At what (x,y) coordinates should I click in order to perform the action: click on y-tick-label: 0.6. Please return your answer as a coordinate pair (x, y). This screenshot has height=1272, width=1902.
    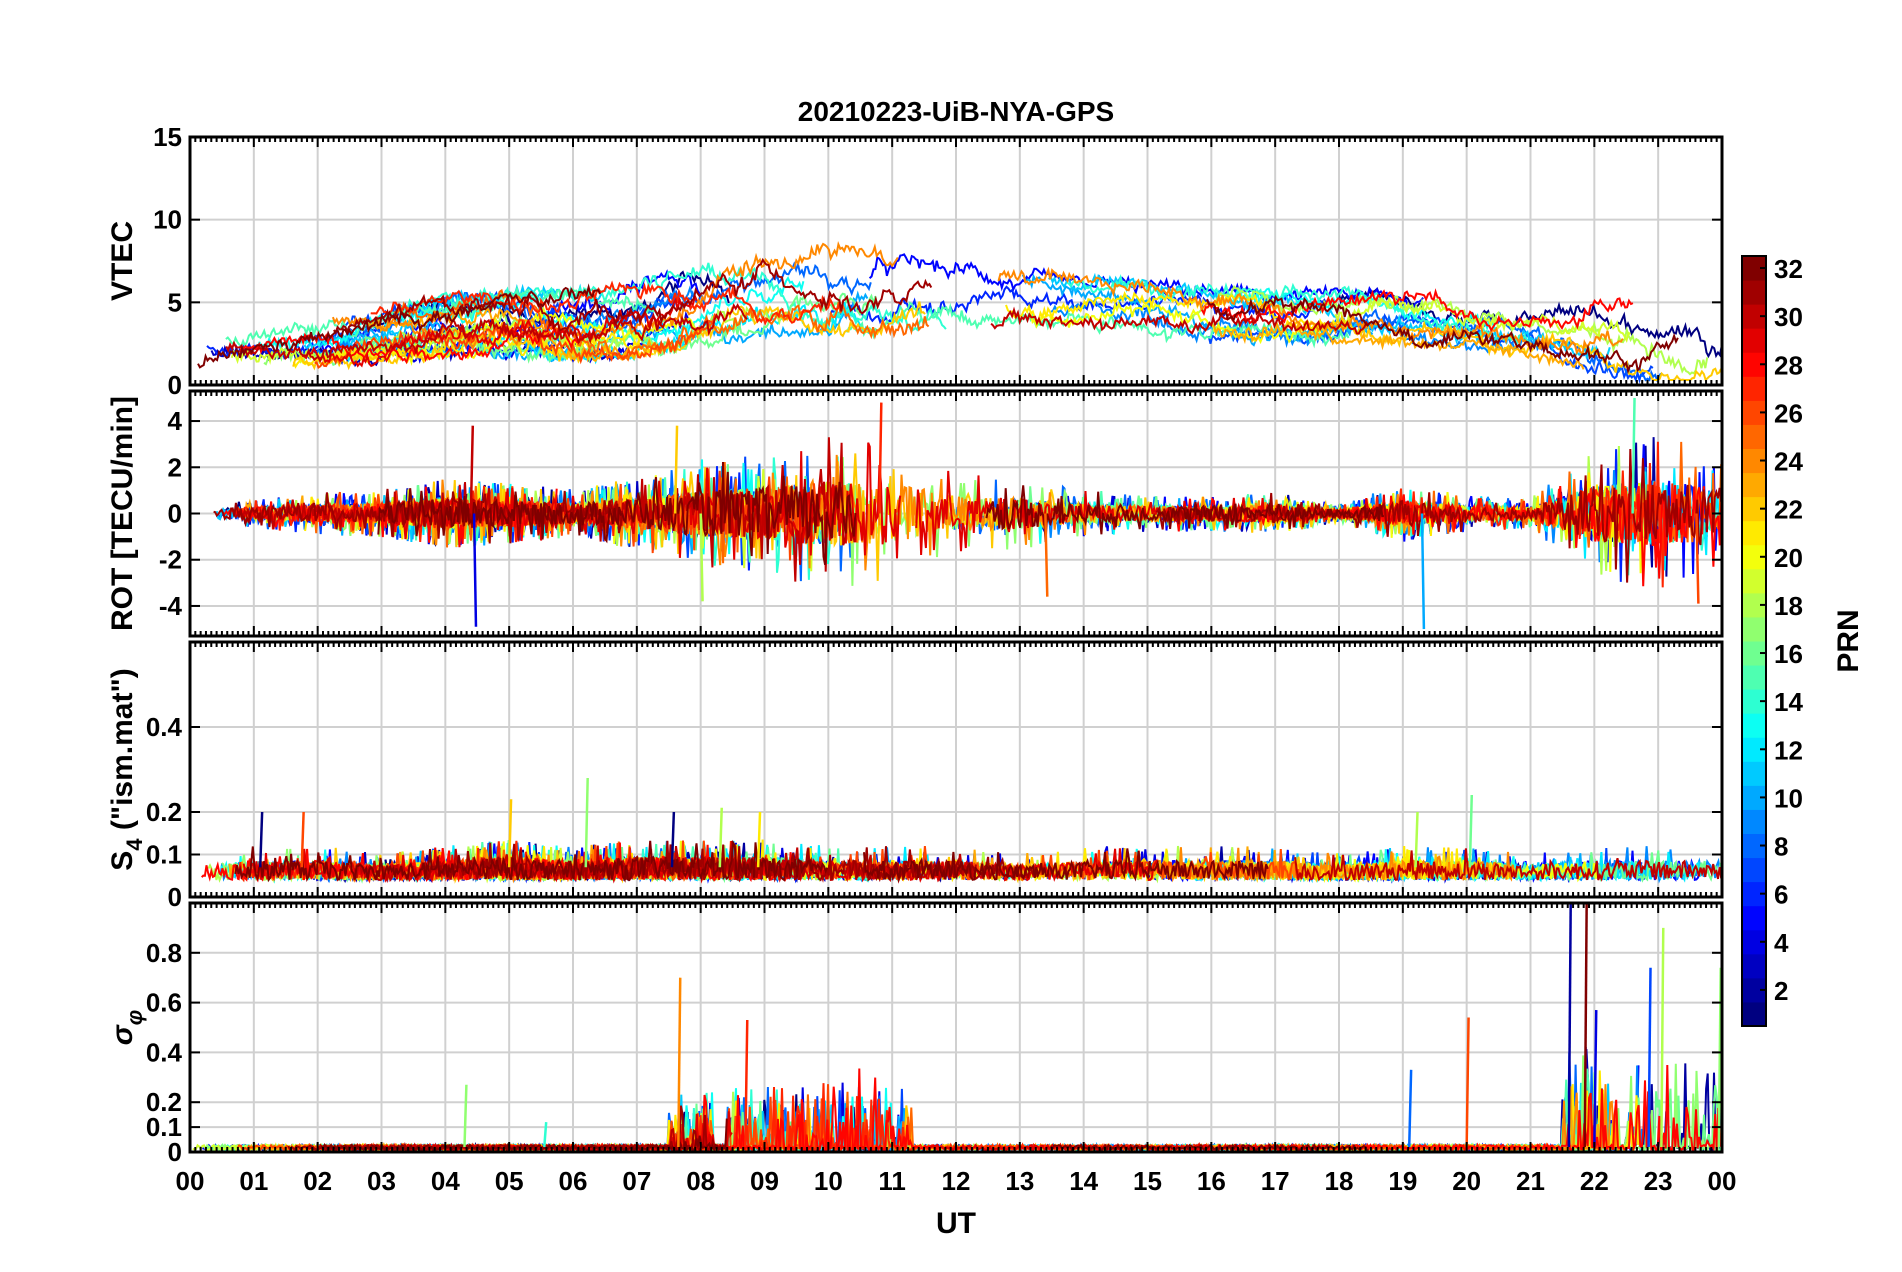
    Looking at the image, I should click on (164, 1003).